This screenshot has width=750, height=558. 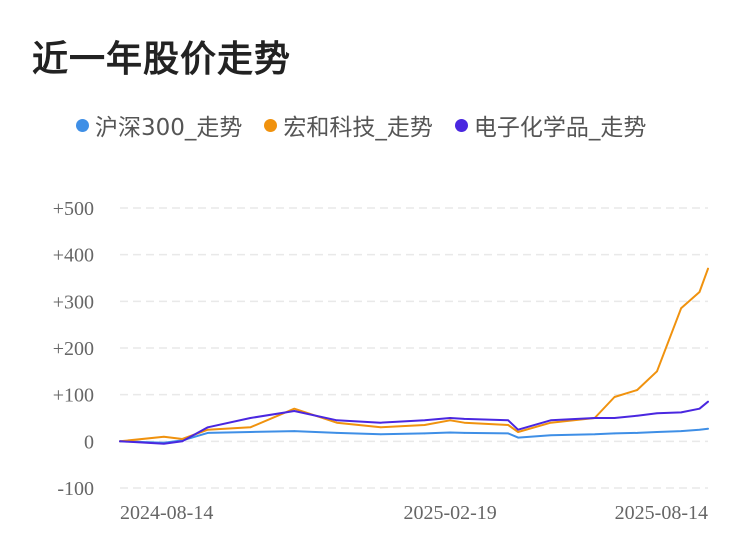 What do you see at coordinates (560, 128) in the screenshot?
I see `legend-label: 电子化学品_走势` at bounding box center [560, 128].